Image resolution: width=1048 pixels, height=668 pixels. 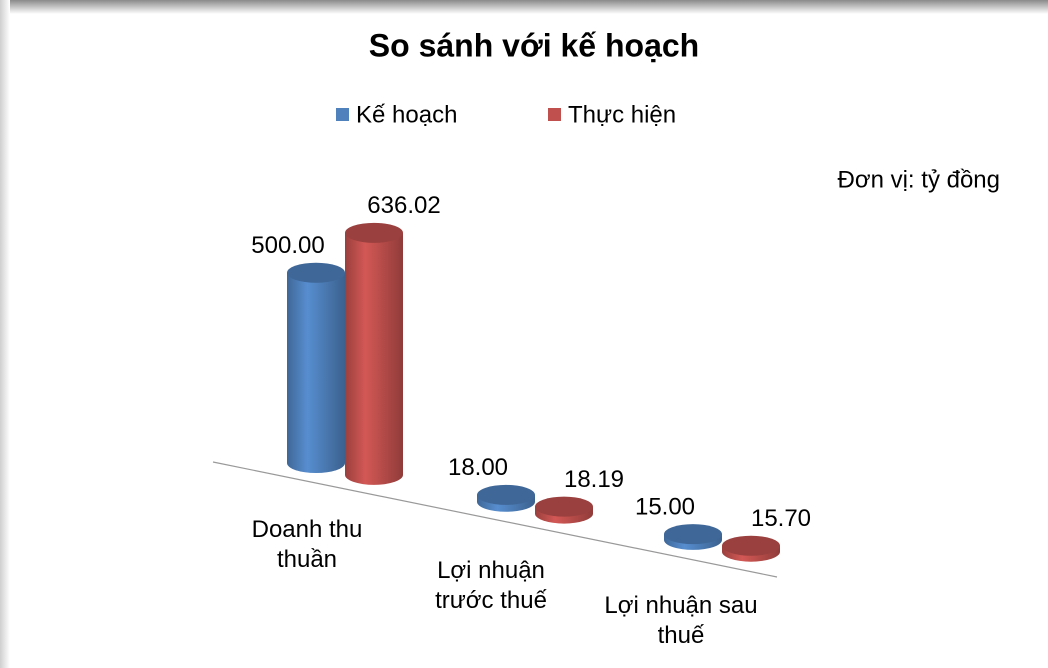 What do you see at coordinates (5, 334) in the screenshot?
I see `frame-left` at bounding box center [5, 334].